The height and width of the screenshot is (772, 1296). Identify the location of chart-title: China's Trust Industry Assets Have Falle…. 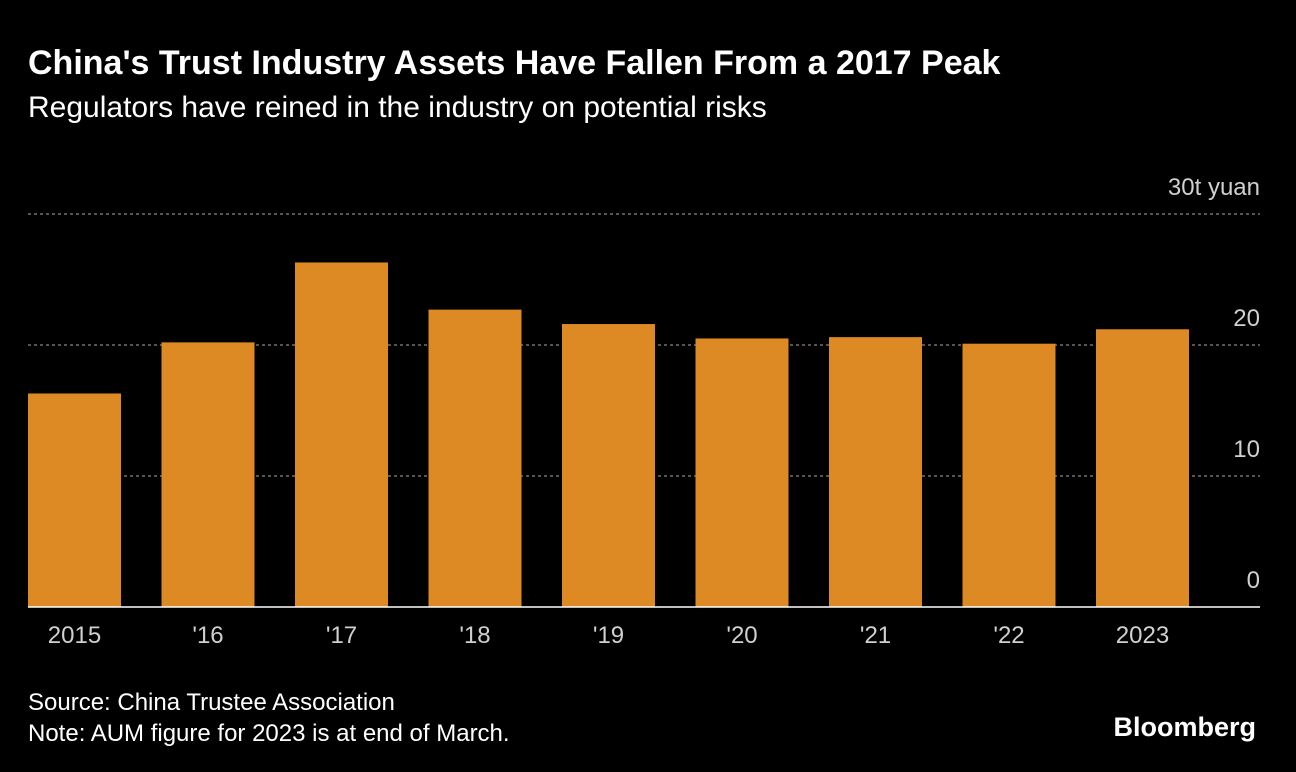
(514, 63).